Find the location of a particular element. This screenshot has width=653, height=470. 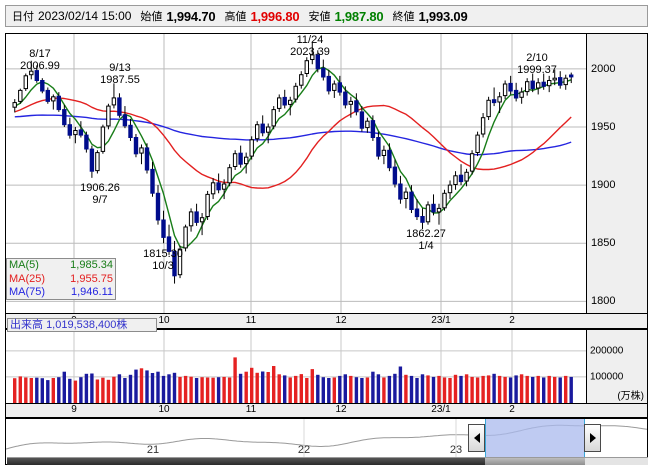

price-tick-1950: 1950 is located at coordinates (603, 127).